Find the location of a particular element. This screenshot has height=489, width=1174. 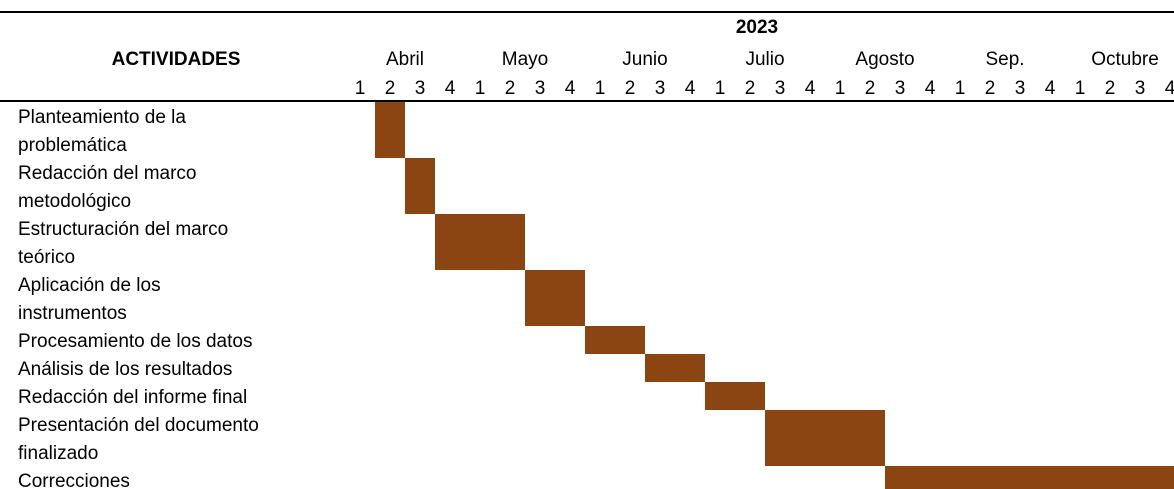

task-label: Procesamiento de los datos is located at coordinates (135, 341).